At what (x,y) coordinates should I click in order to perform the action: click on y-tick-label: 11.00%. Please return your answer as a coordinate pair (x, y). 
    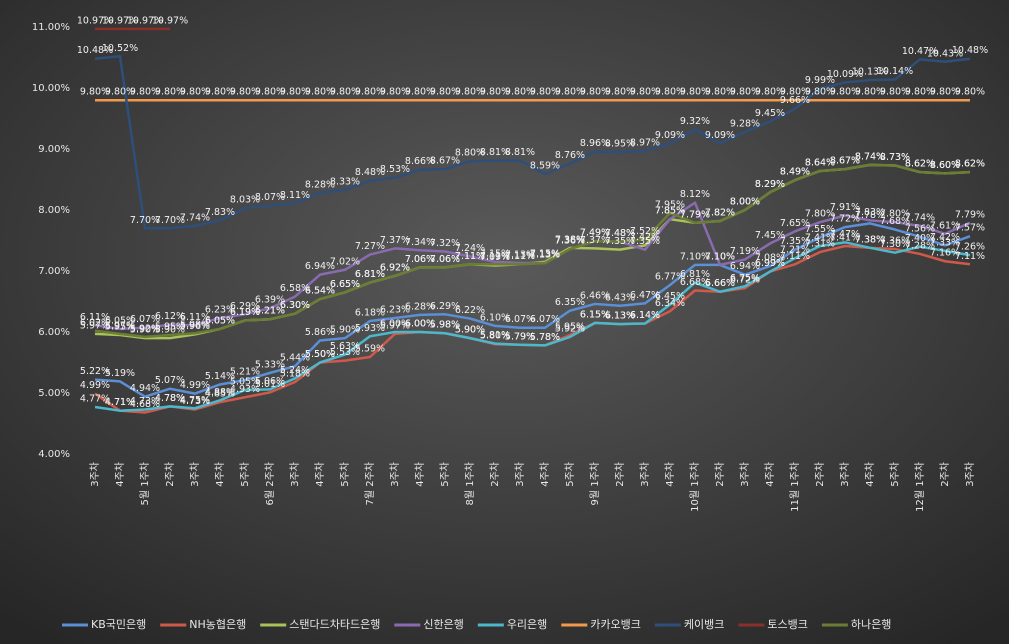
    Looking at the image, I should click on (51, 27).